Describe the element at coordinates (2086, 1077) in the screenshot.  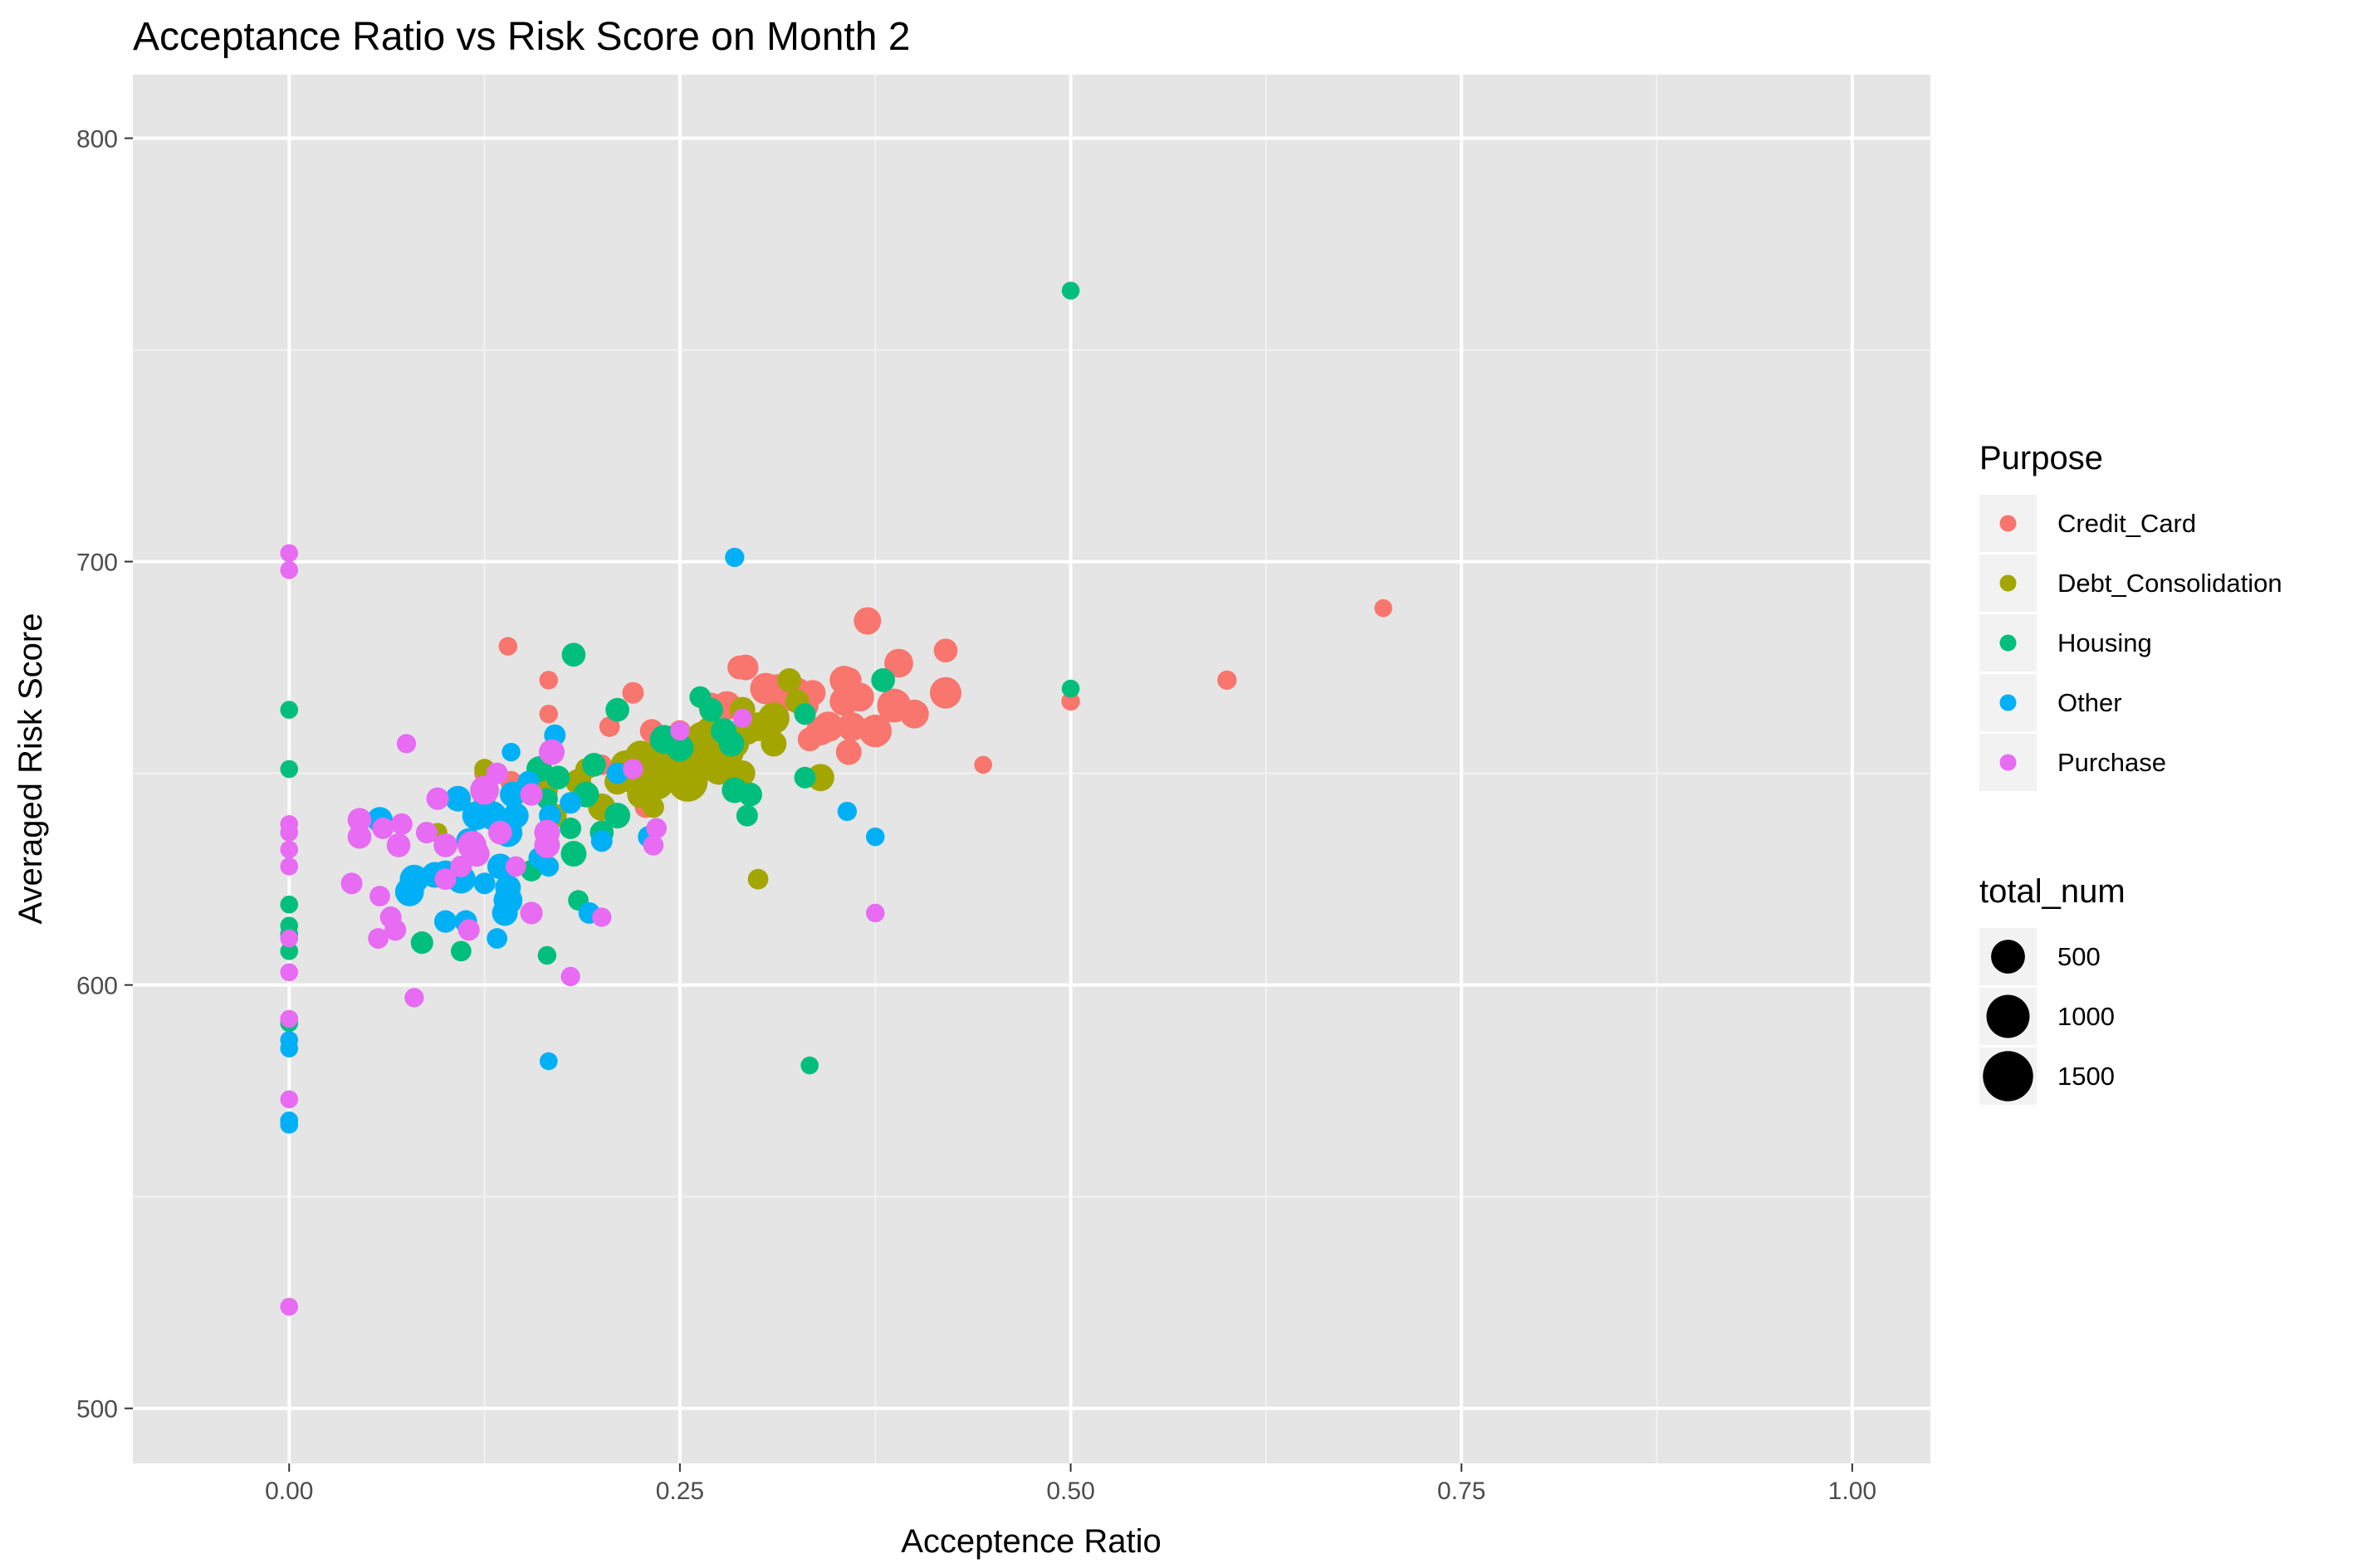
I see `legend-label: 1500` at that location.